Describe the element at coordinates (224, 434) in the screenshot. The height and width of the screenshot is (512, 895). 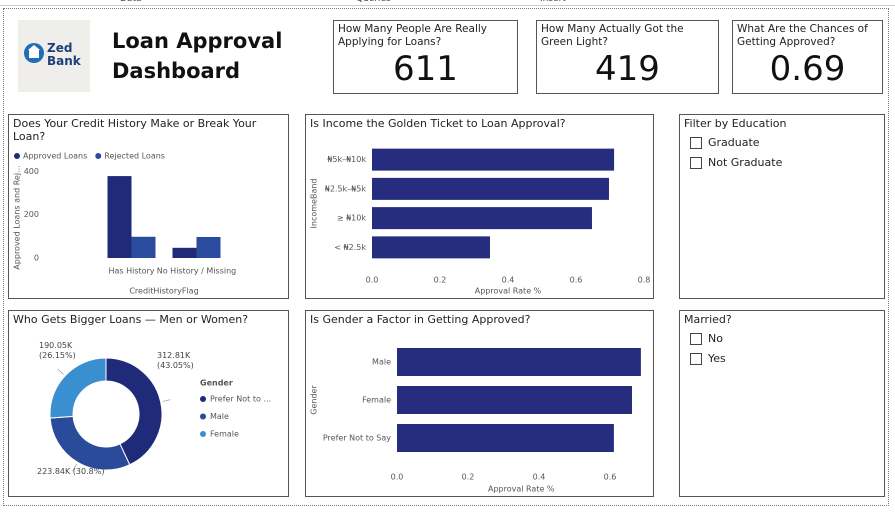
I see `legend-label: Female` at that location.